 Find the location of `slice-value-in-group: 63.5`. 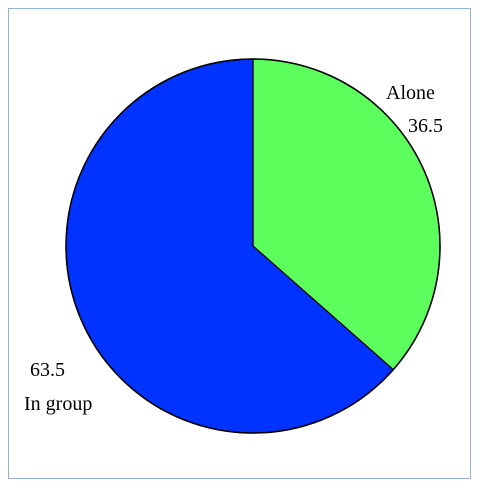

slice-value-in-group: 63.5 is located at coordinates (47, 370).